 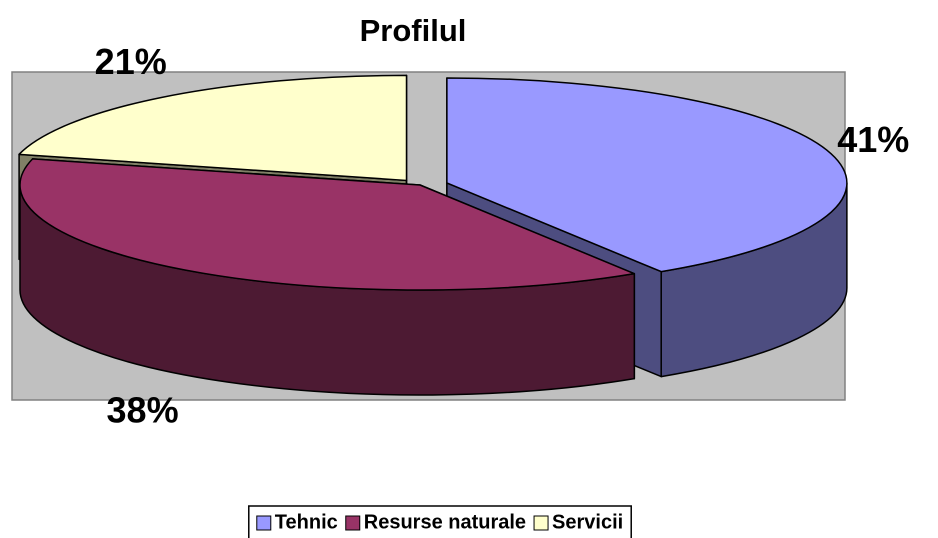 I want to click on legend: Tehnic Resurse naturale Servicii, so click(x=440, y=521).